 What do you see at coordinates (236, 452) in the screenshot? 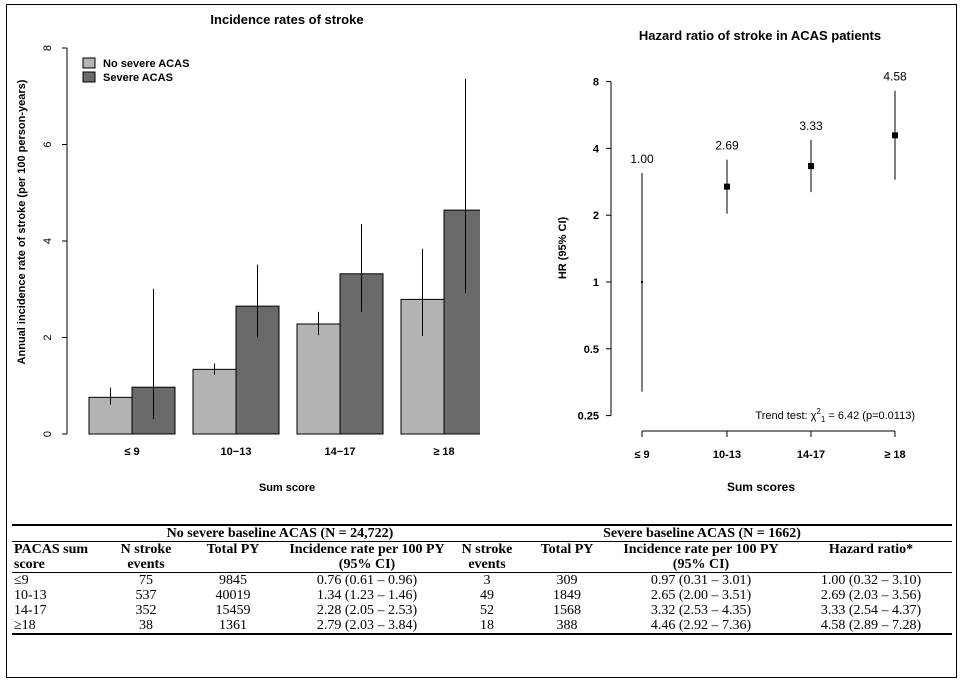
I see `x-tick-label: 10−13` at bounding box center [236, 452].